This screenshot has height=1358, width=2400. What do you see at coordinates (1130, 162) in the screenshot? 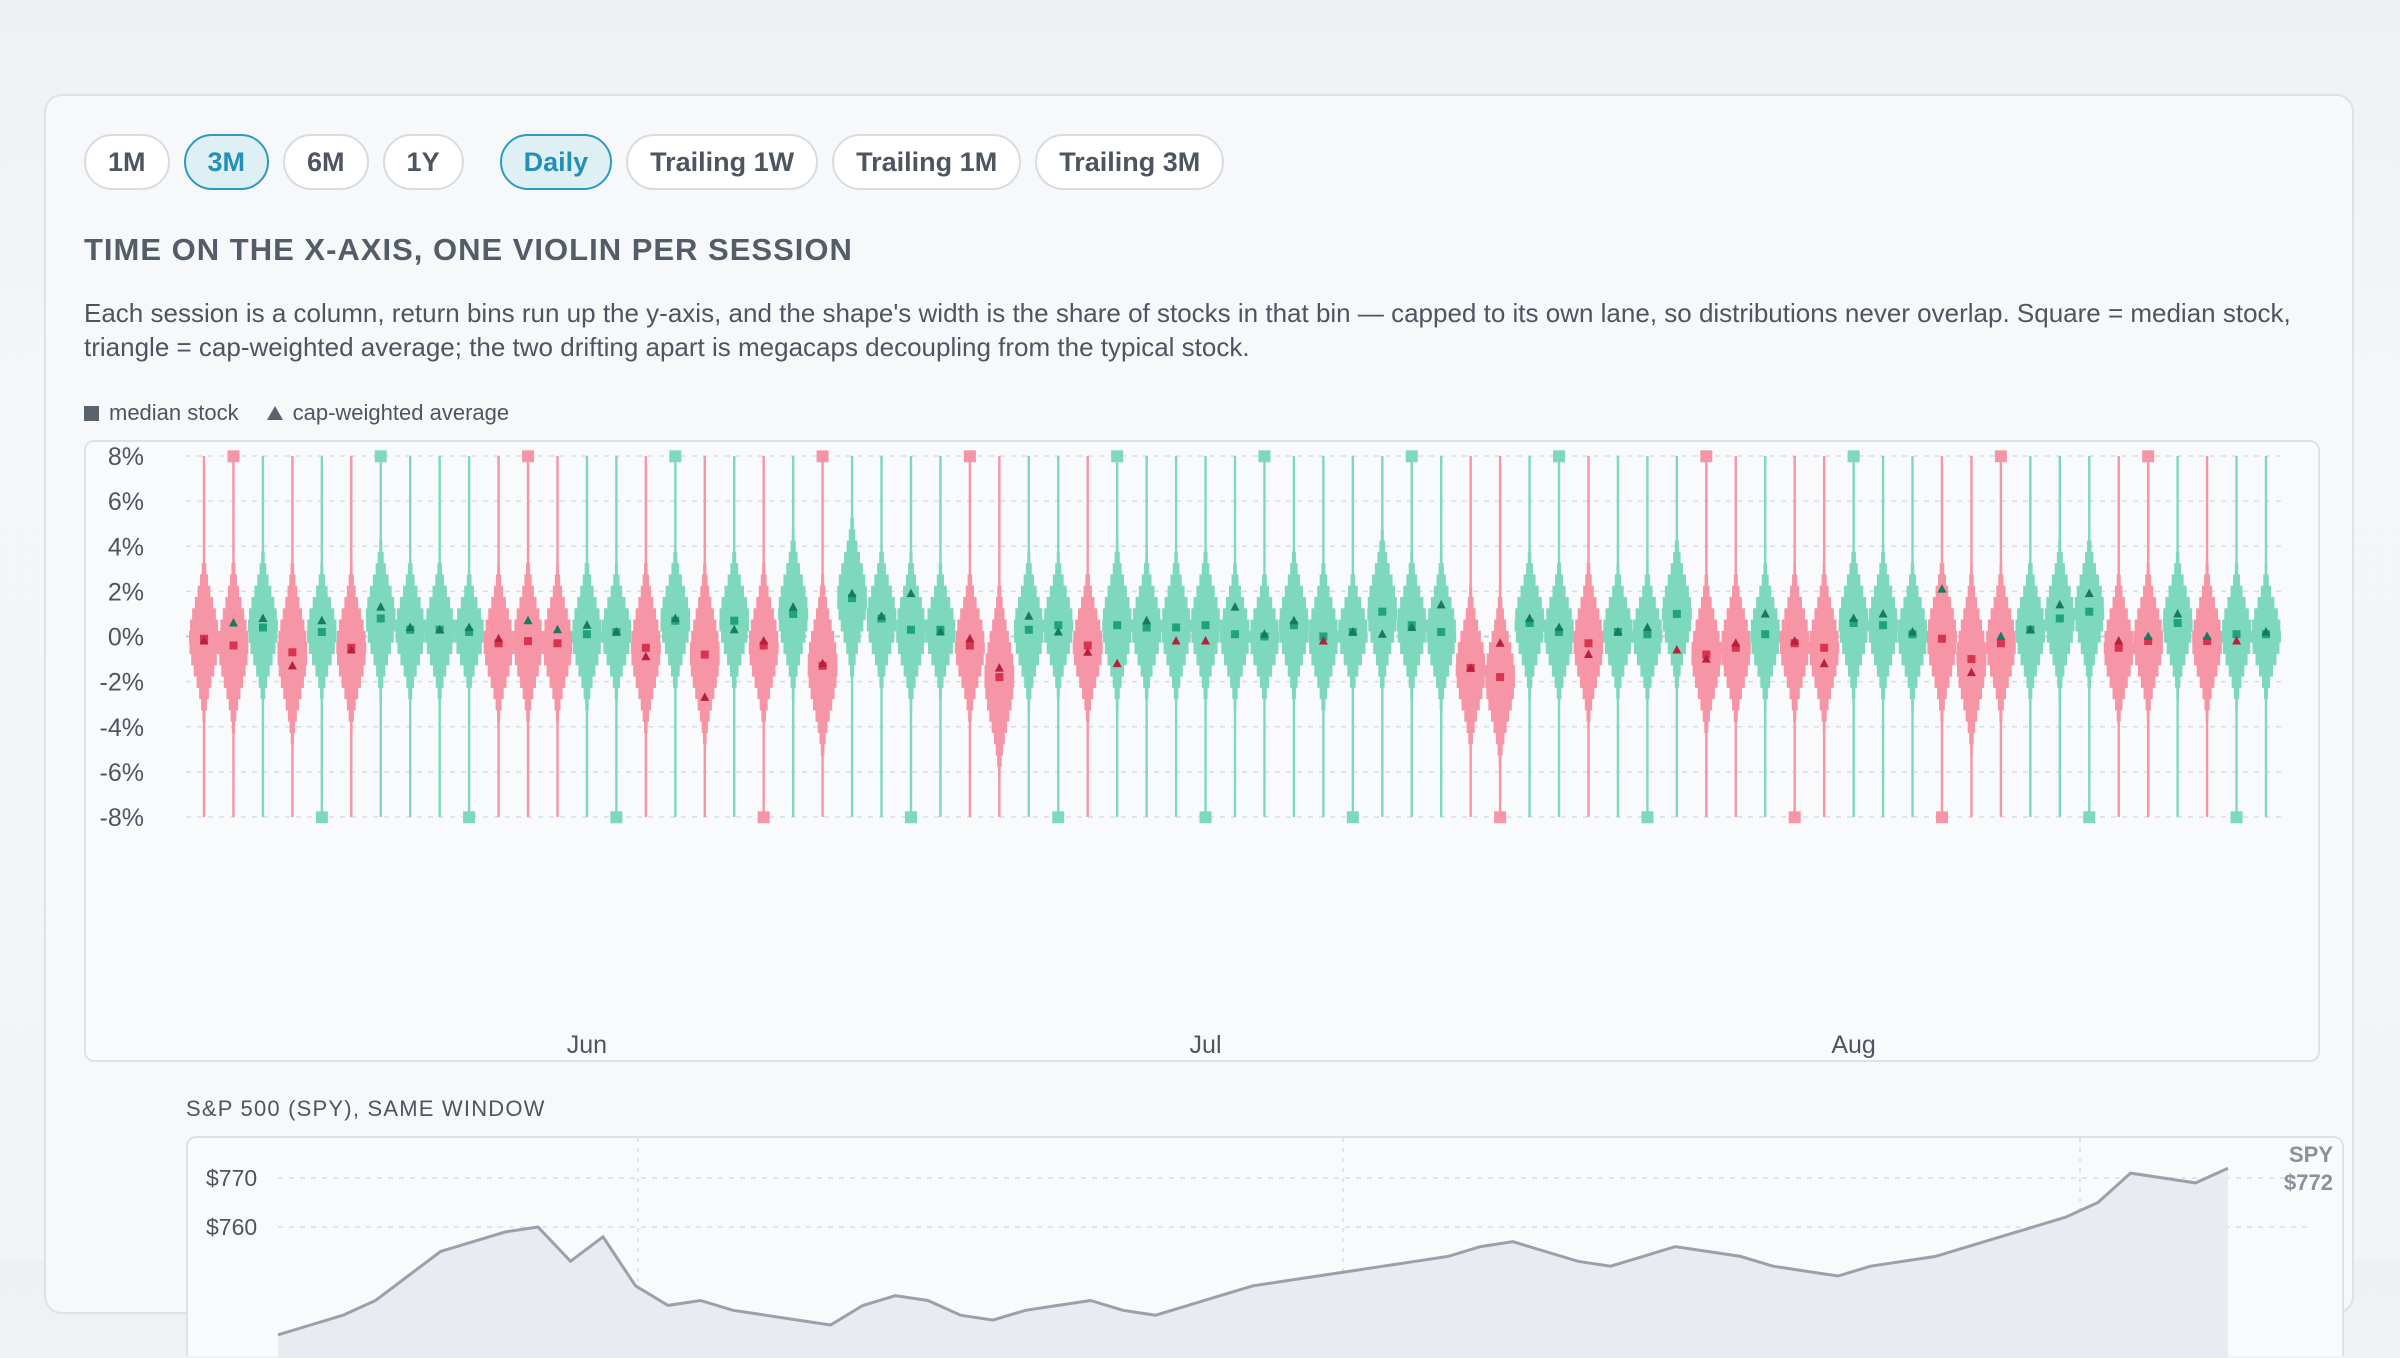
I see `window-button-trailing-3m: Trailing 3M` at bounding box center [1130, 162].